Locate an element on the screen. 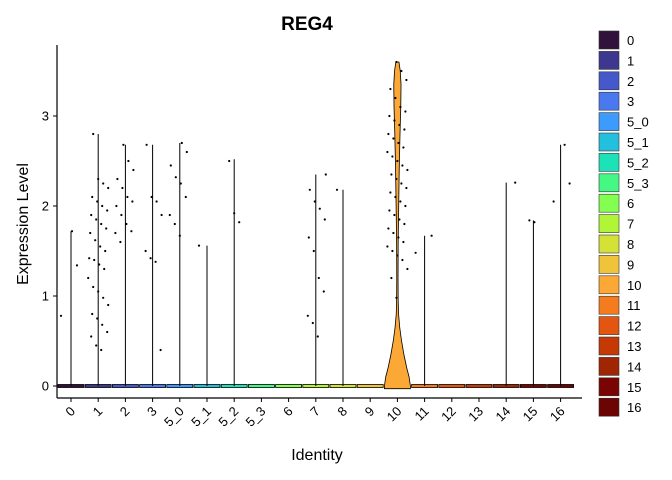 This screenshot has height=480, width=672. x-tick-label: 8 is located at coordinates (342, 412).